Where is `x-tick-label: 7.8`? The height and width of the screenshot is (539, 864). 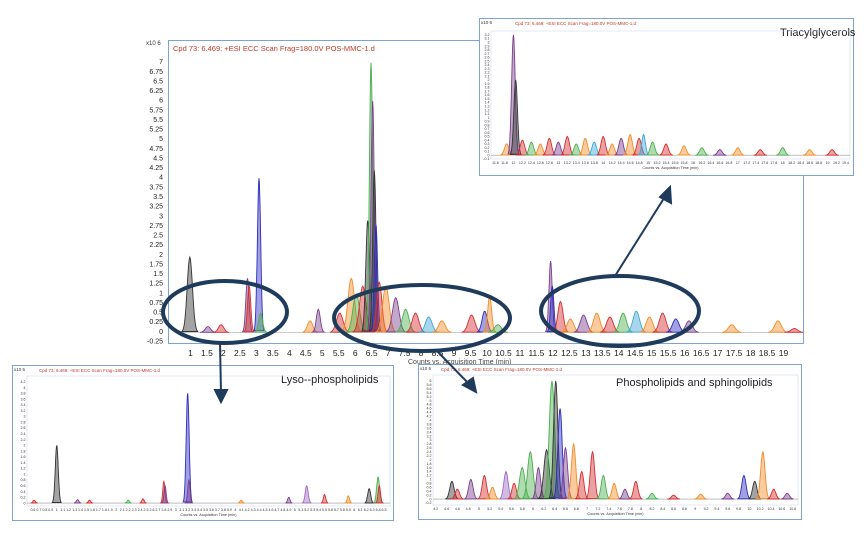 x-tick-label: 7.8 is located at coordinates (630, 509).